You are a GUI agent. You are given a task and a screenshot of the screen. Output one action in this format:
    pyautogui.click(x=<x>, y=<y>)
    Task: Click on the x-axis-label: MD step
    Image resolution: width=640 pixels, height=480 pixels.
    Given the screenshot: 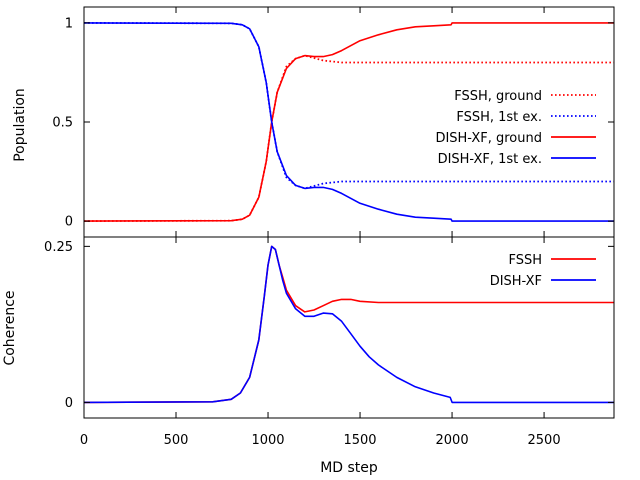 What is the action you would take?
    pyautogui.click(x=349, y=468)
    